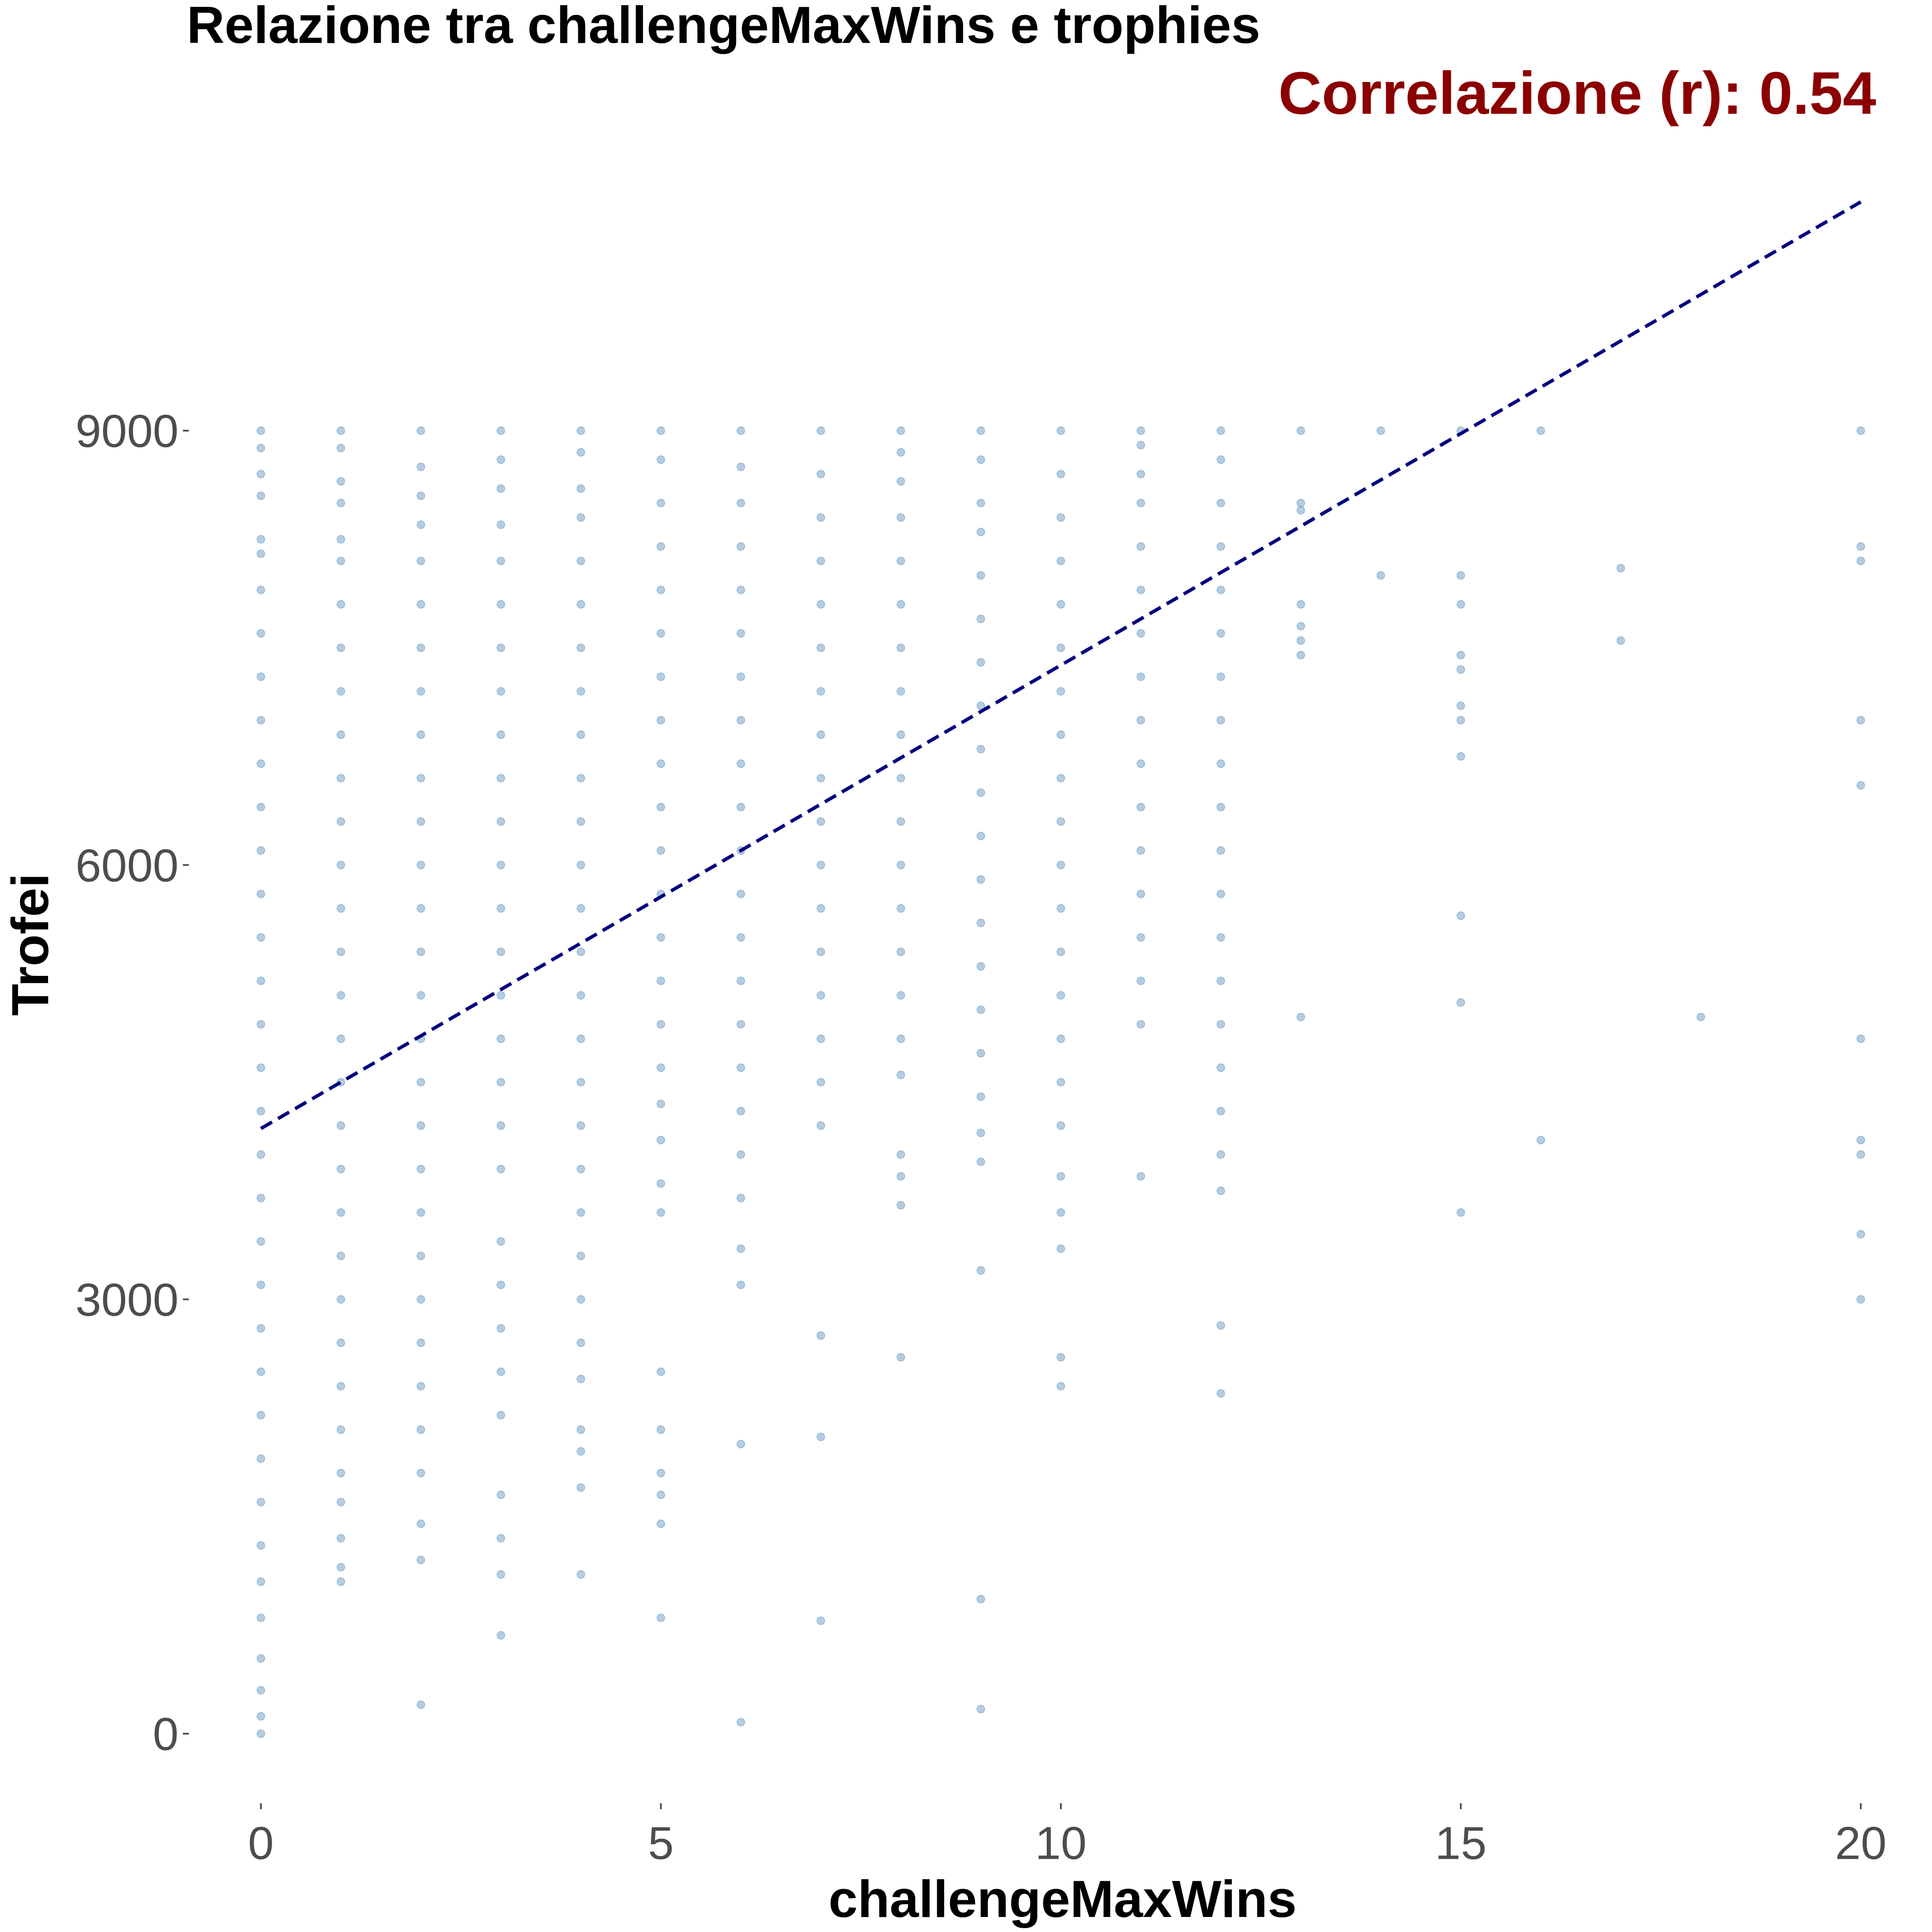 The width and height of the screenshot is (1932, 1932). I want to click on x-tick-label: 5, so click(661, 1843).